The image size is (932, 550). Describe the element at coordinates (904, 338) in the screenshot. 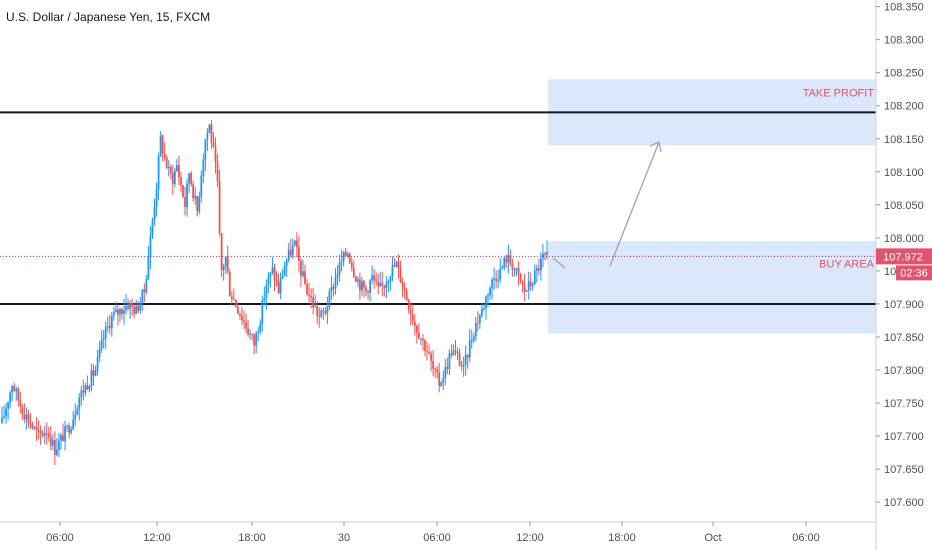

I see `y-tick-label: 107.850` at that location.